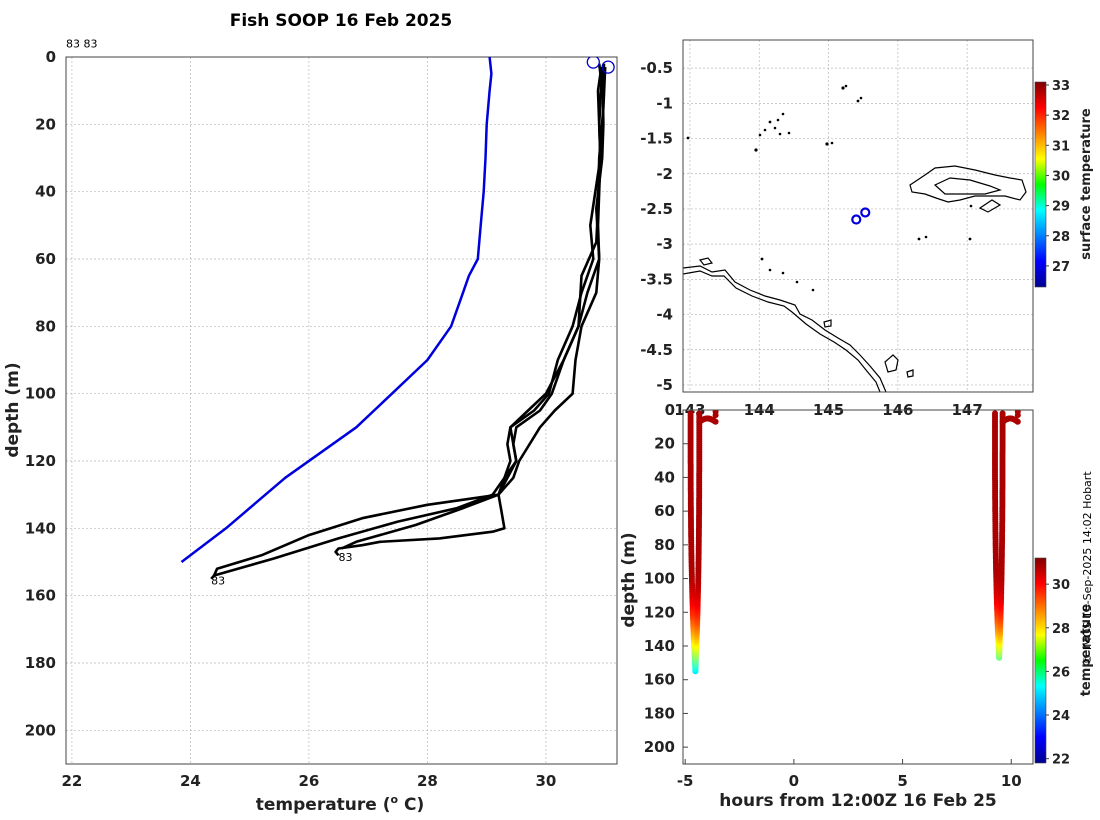  Describe the element at coordinates (40, 663) in the screenshot. I see `y-tick-label: 180` at that location.